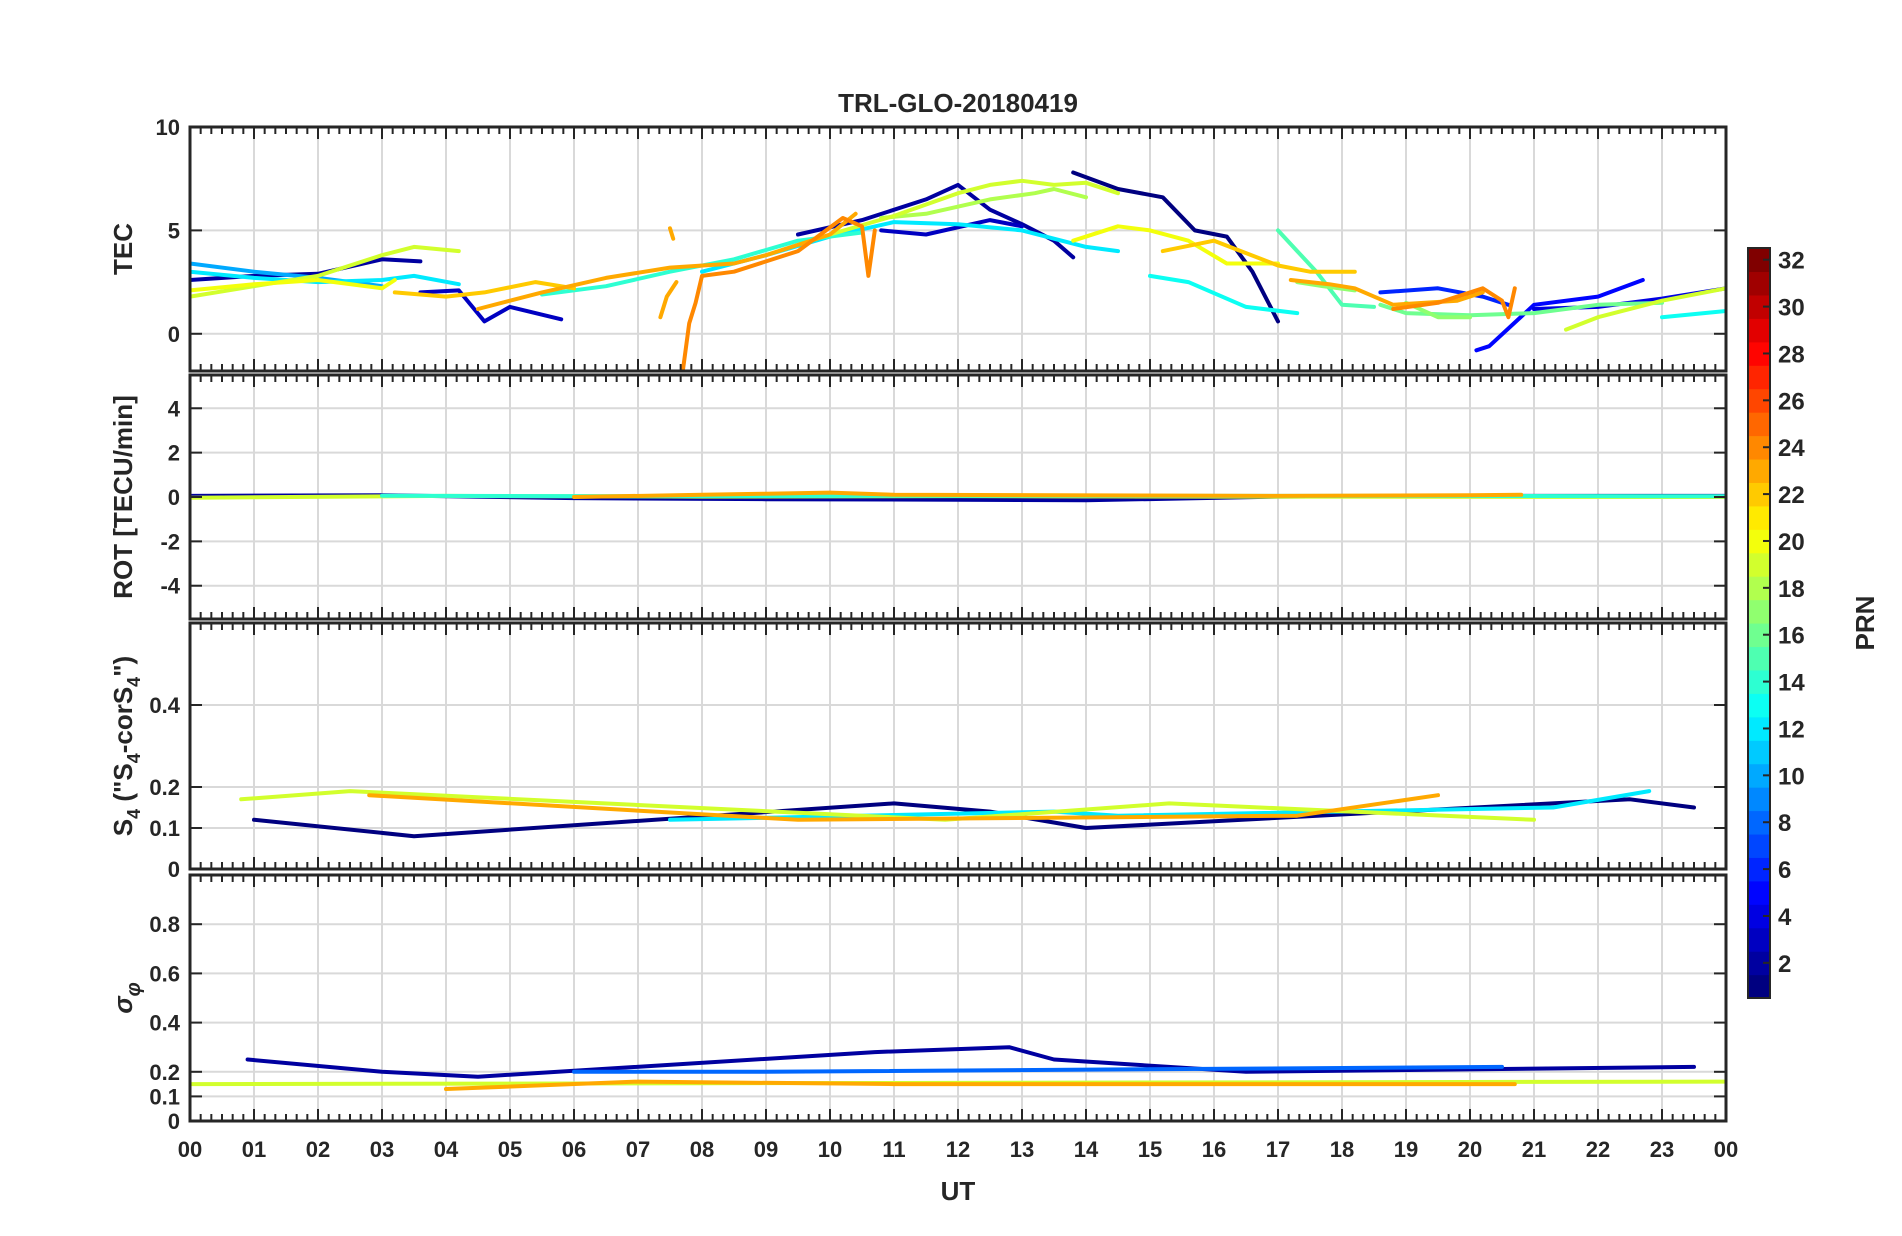  What do you see at coordinates (1534, 1149) in the screenshot?
I see `x-tick-label: 21` at bounding box center [1534, 1149].